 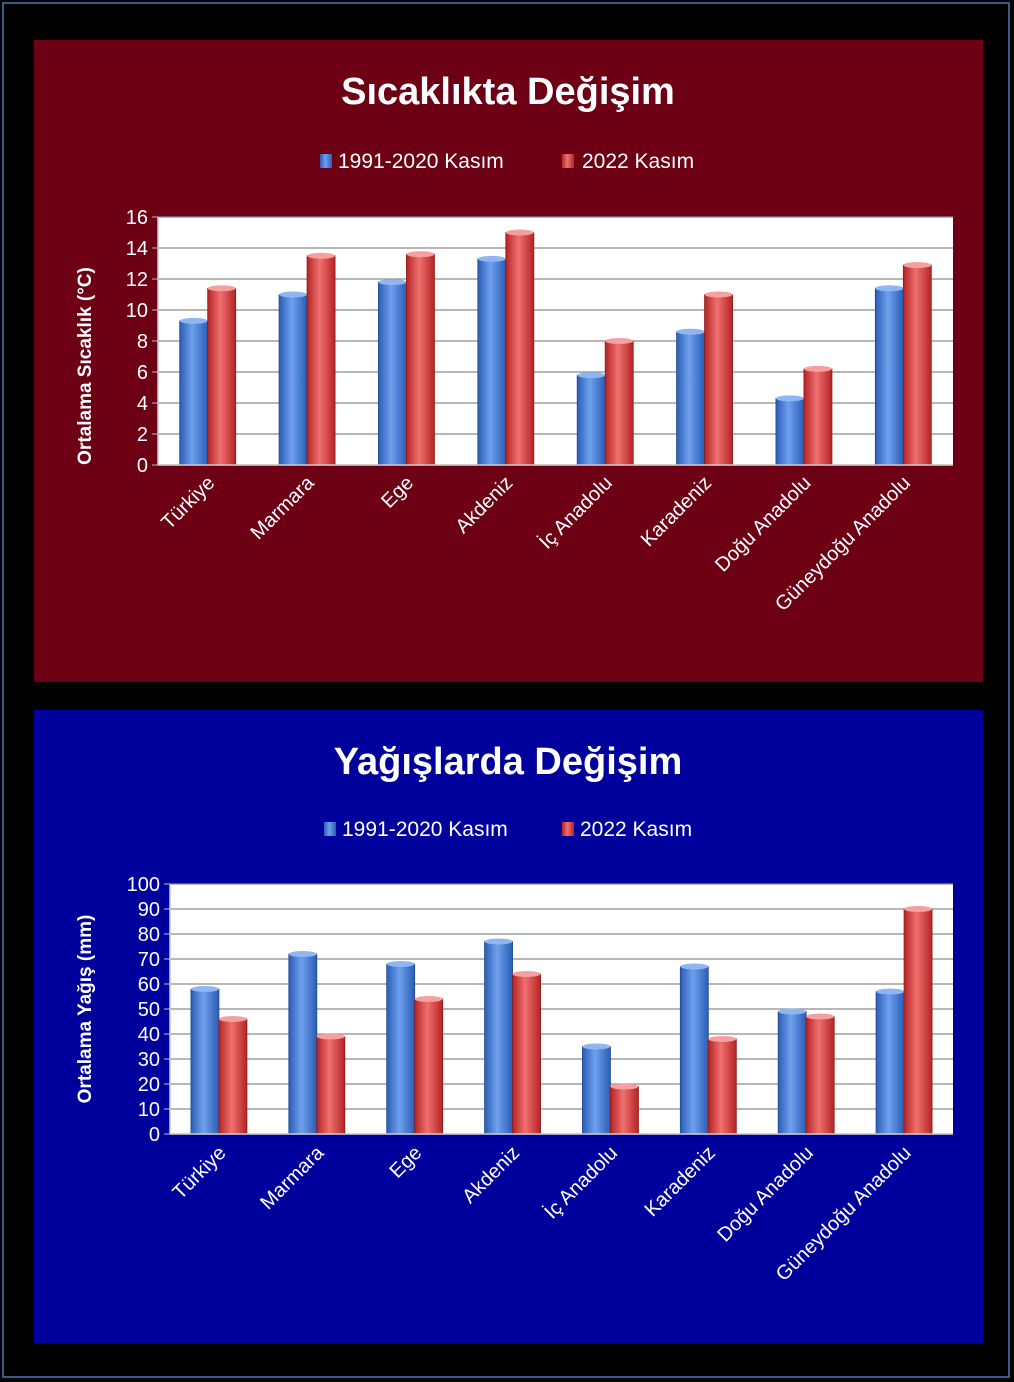 I want to click on y-tick-label: 4, so click(x=142, y=404).